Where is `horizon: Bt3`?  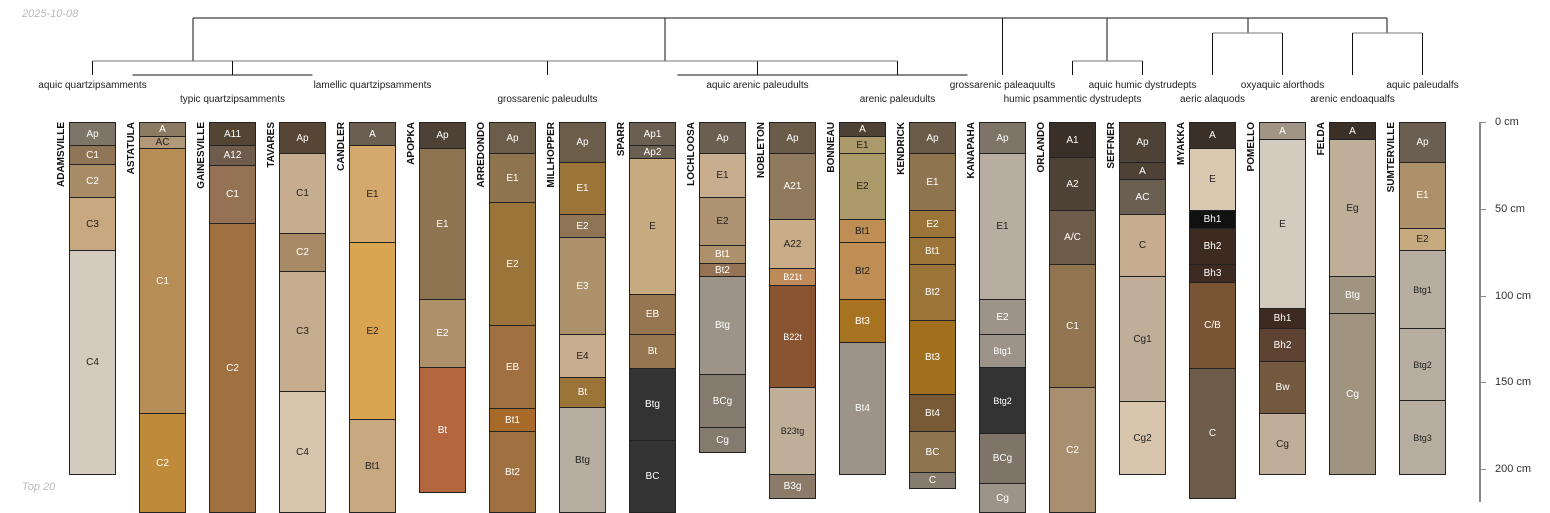 horizon: Bt3 is located at coordinates (862, 321).